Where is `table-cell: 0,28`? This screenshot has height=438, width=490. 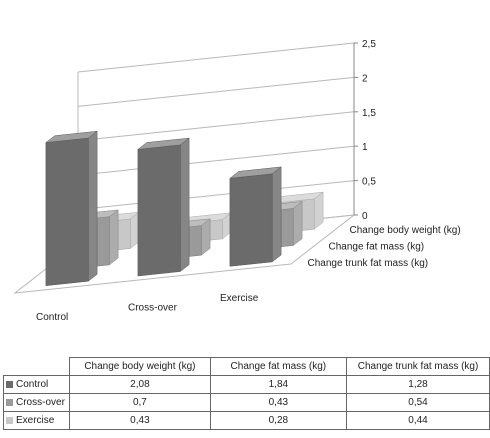 table-cell: 0,28 is located at coordinates (278, 420).